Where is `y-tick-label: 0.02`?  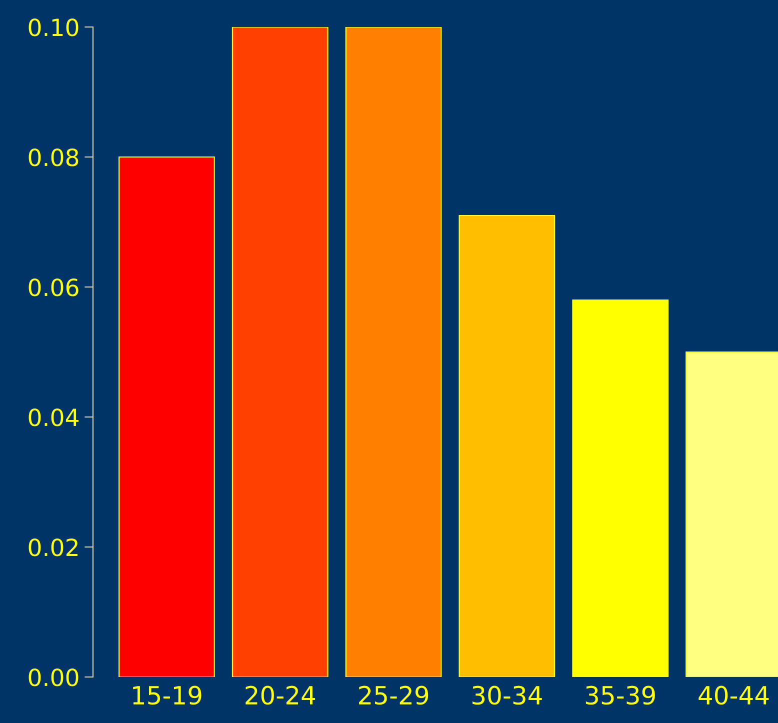
y-tick-label: 0.02 is located at coordinates (53, 547).